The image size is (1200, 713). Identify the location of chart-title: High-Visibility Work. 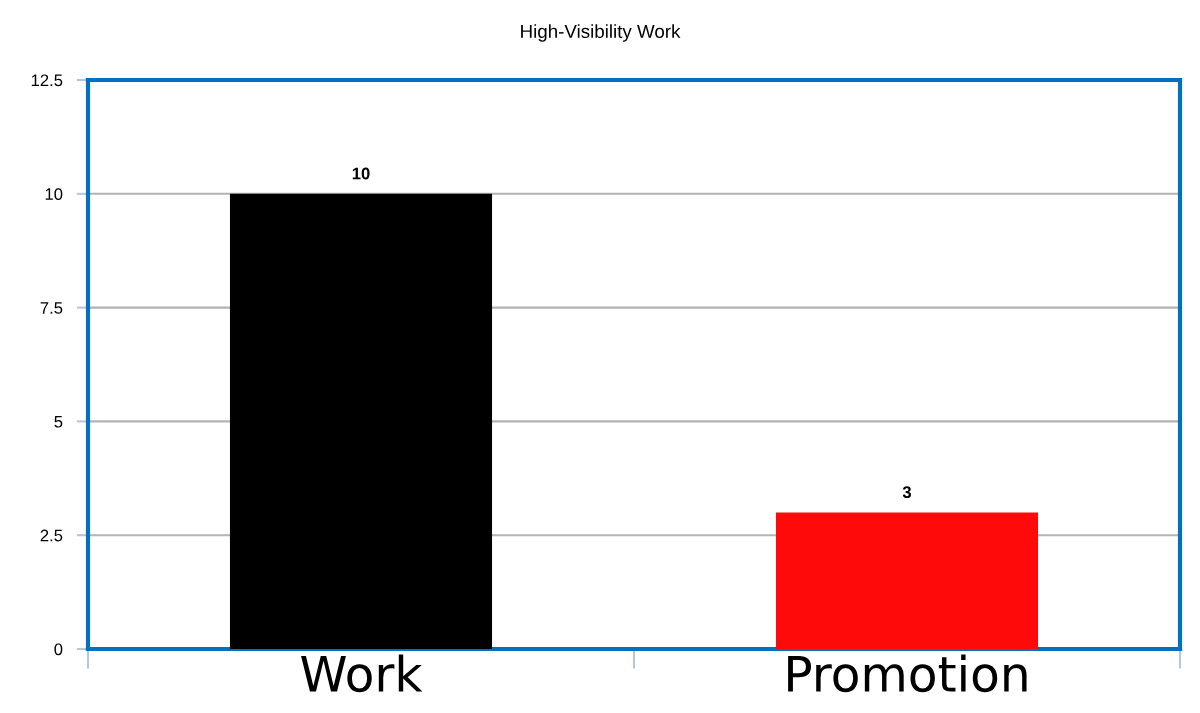
(601, 33).